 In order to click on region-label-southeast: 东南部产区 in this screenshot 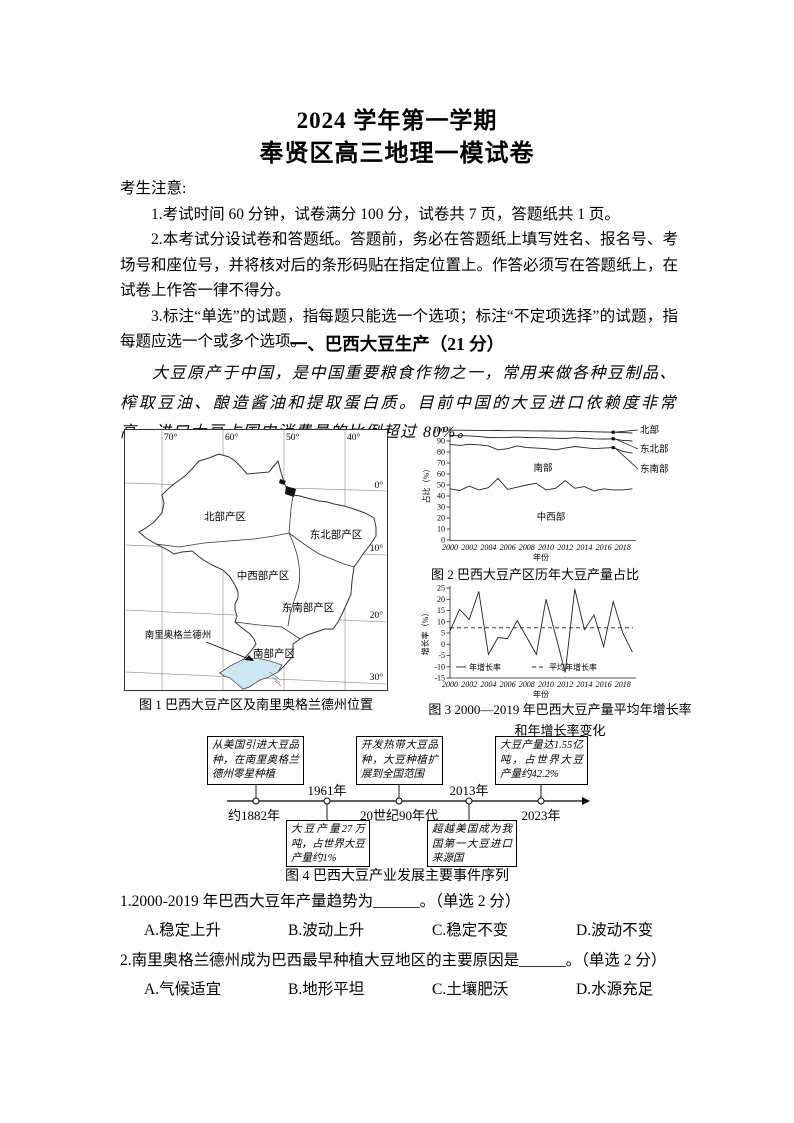, I will do `click(308, 607)`.